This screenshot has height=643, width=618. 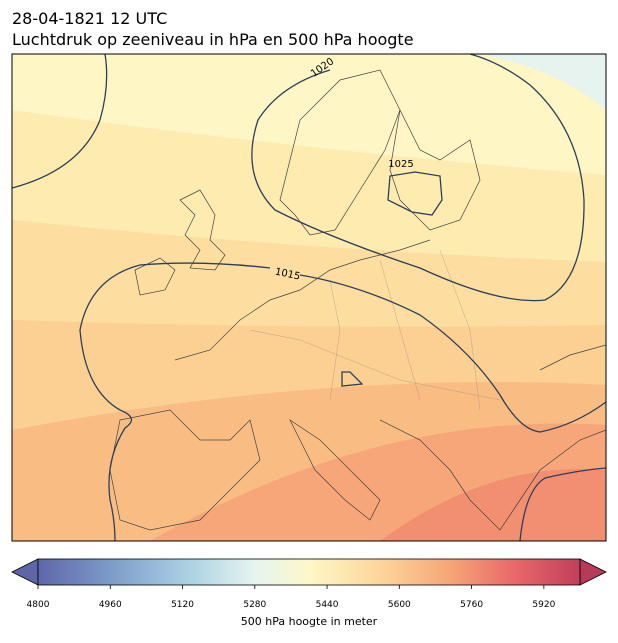 I want to click on colorbar-extend-max, so click(x=593, y=572).